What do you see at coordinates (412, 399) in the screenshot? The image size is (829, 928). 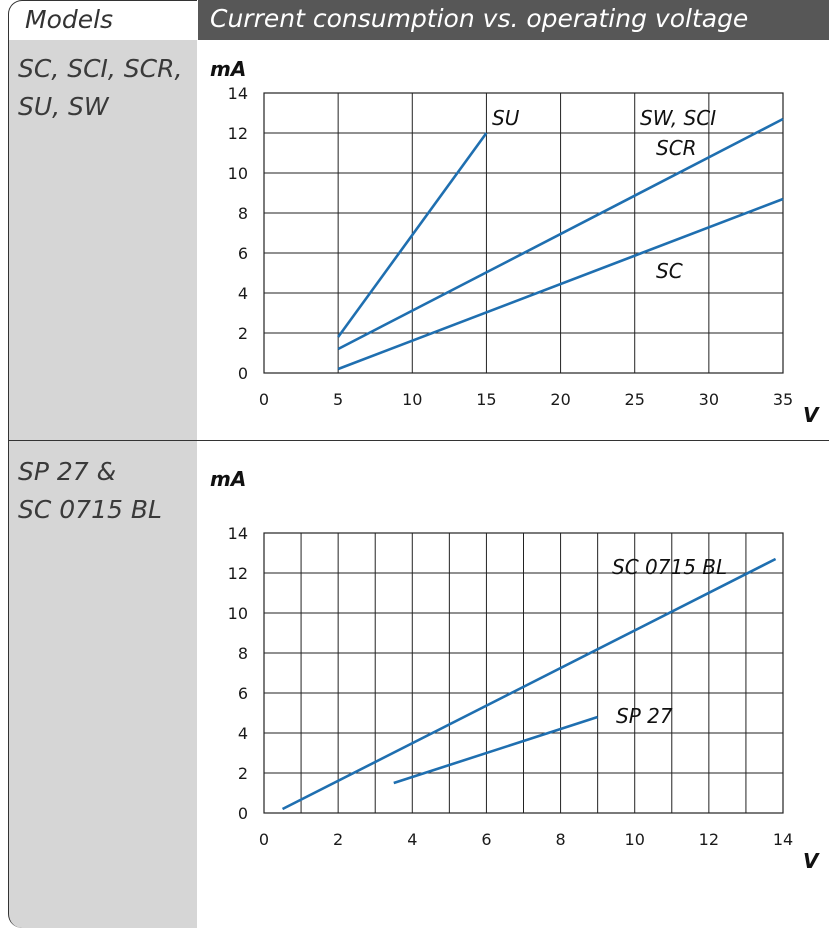 I see `chart1-x-tick-label: 10` at bounding box center [412, 399].